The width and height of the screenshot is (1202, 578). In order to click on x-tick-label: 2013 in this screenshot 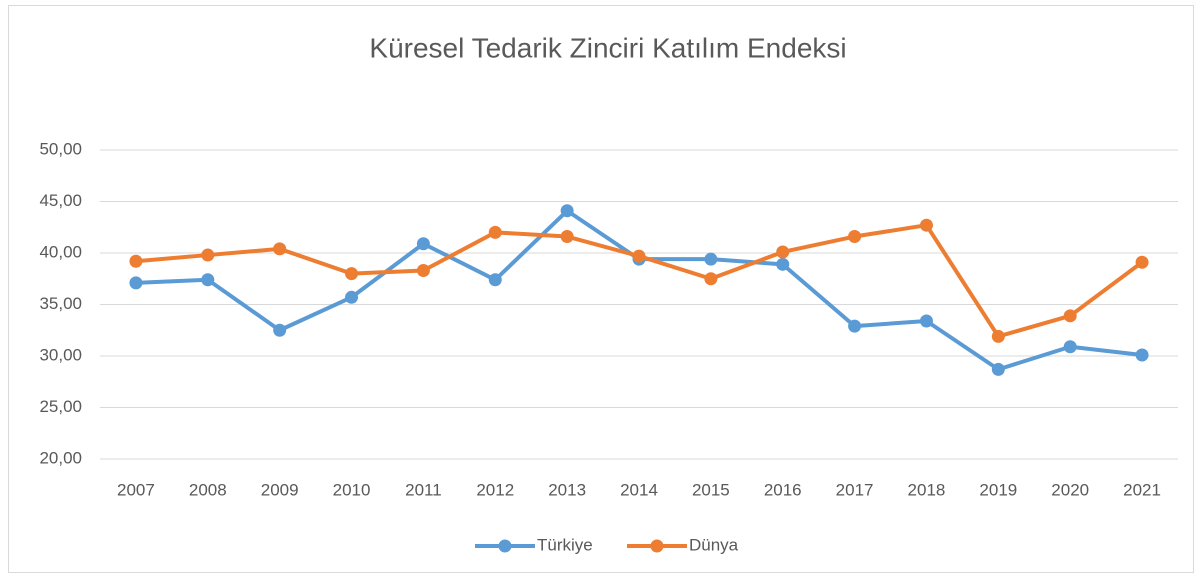, I will do `click(567, 489)`.